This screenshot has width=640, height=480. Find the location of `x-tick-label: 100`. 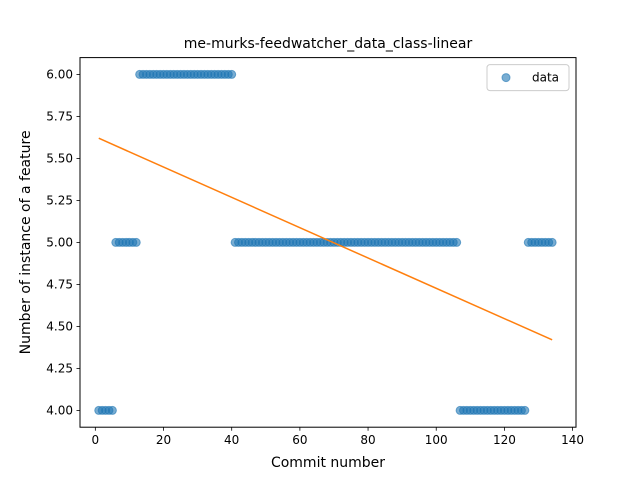

x-tick-label: 100 is located at coordinates (436, 440).